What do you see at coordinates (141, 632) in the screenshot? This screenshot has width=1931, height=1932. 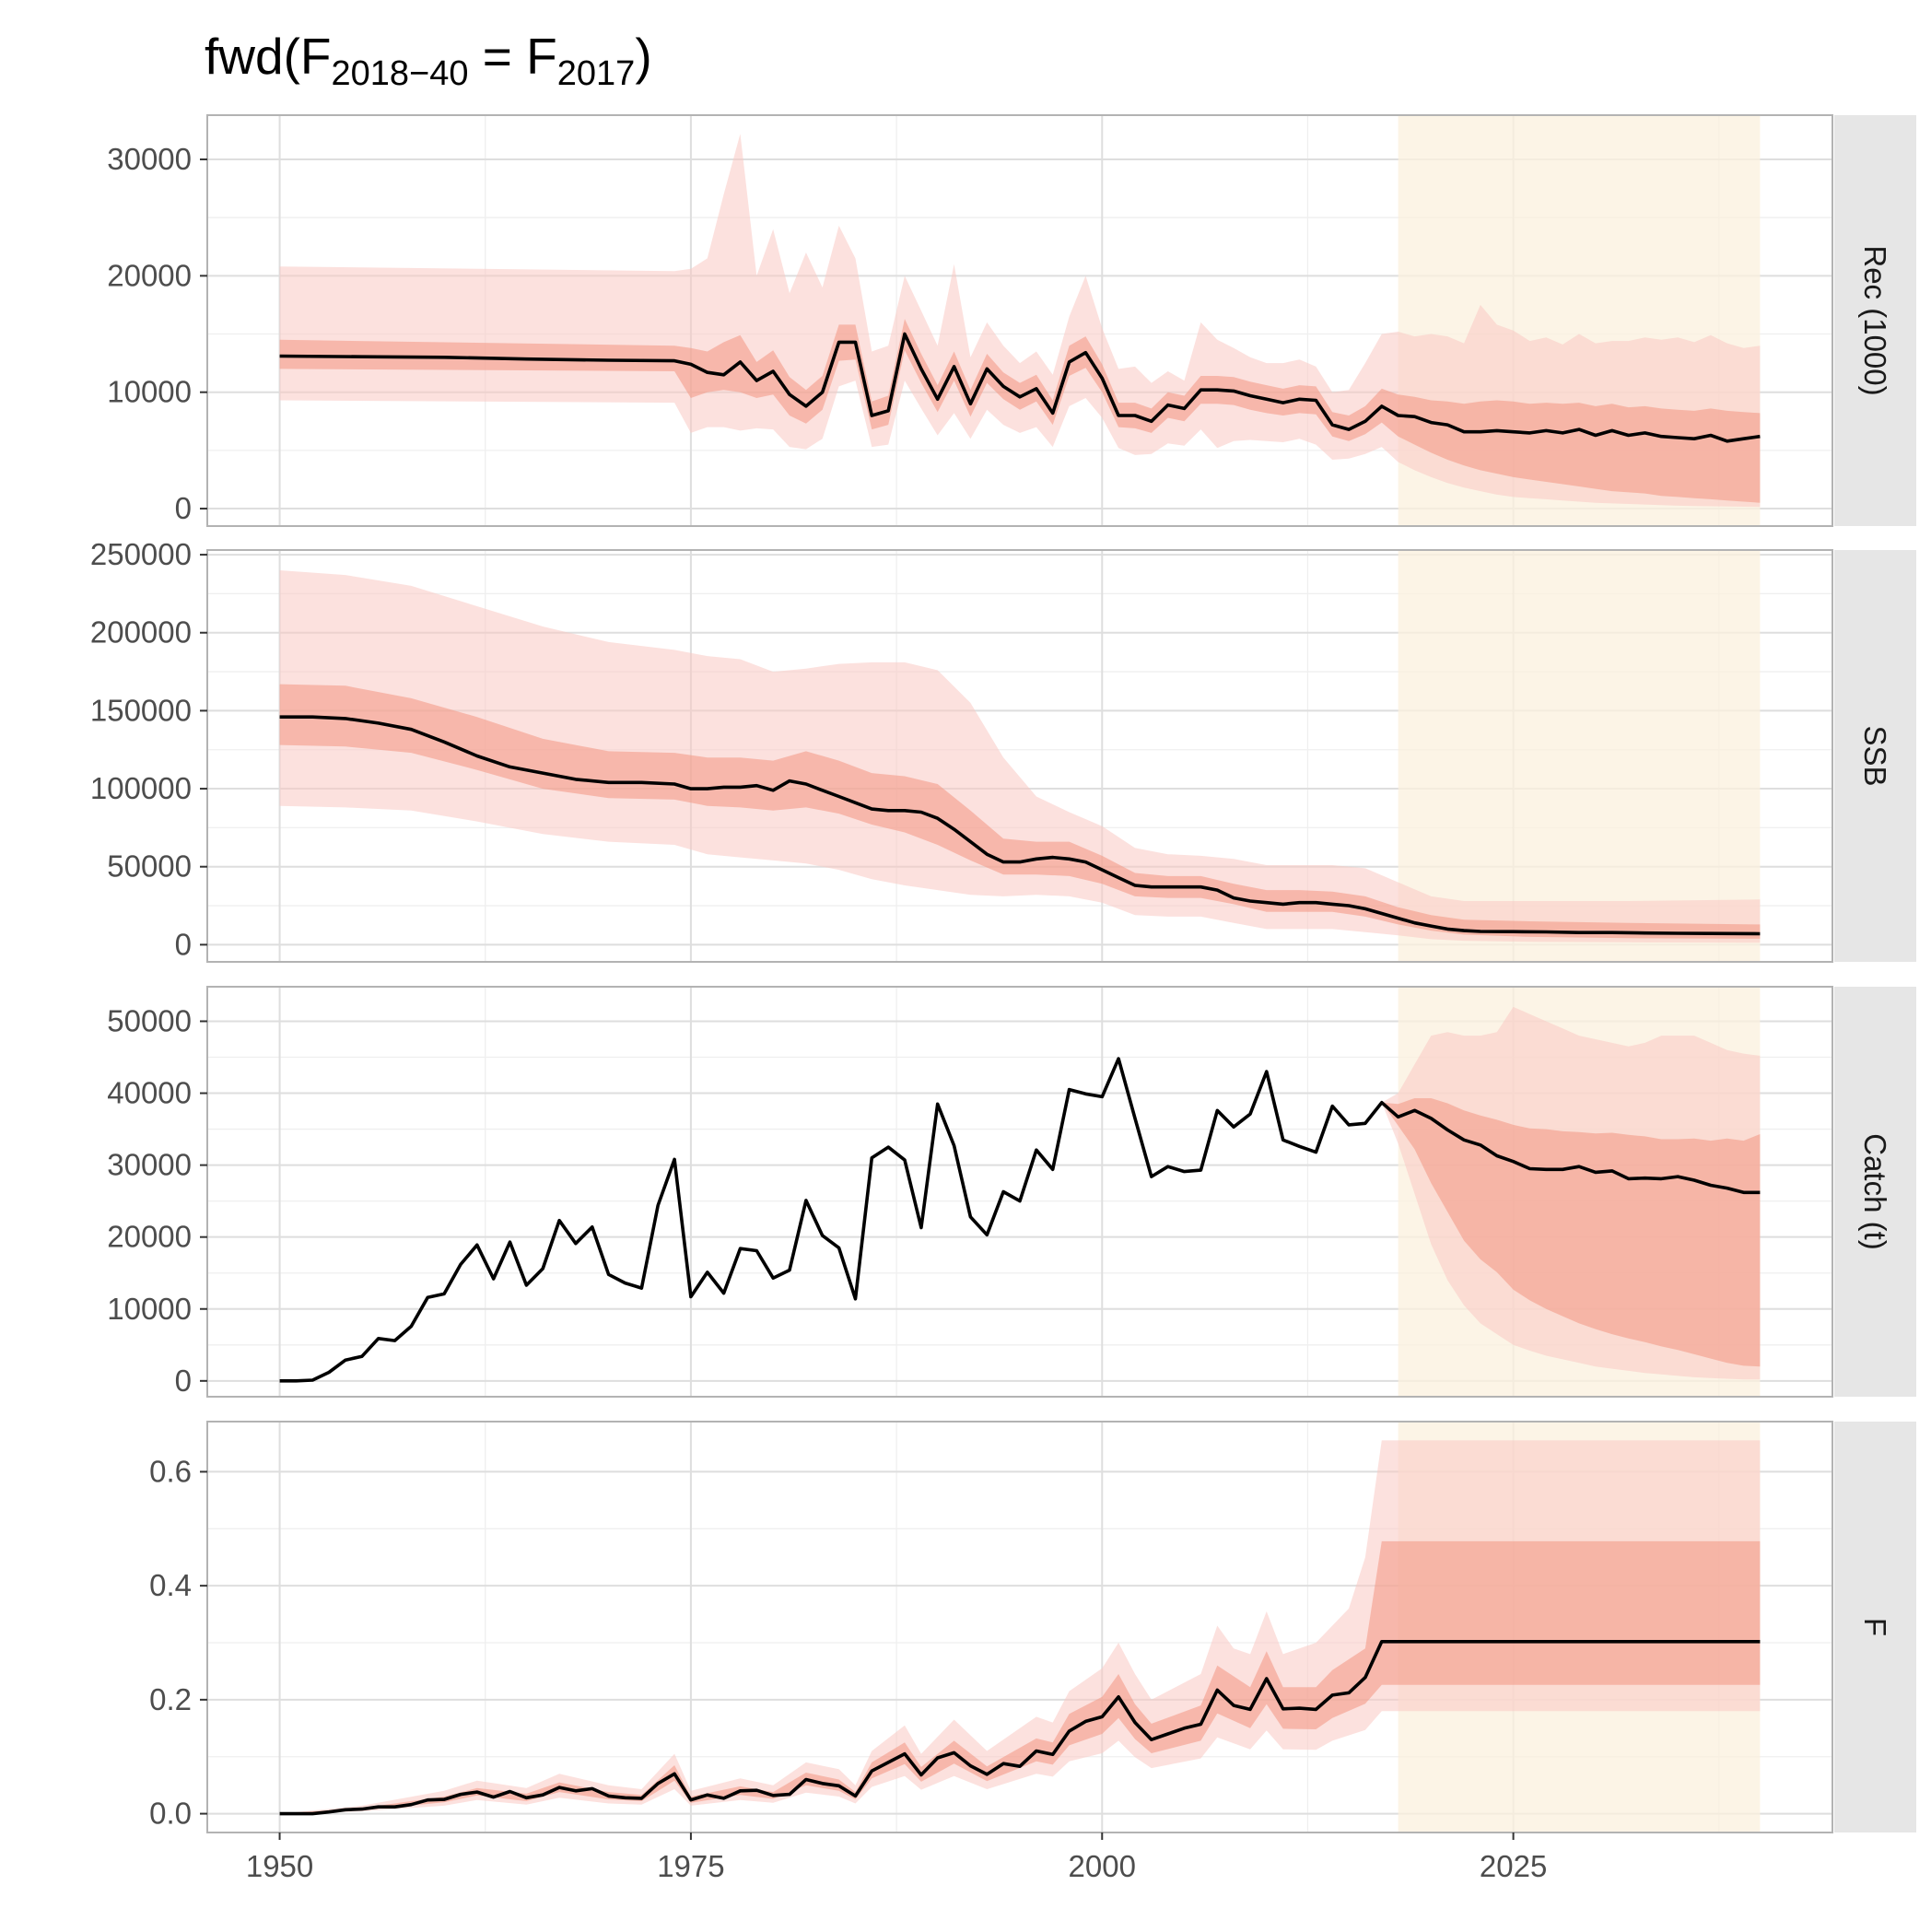 I see `y-tick-label: 200000` at bounding box center [141, 632].